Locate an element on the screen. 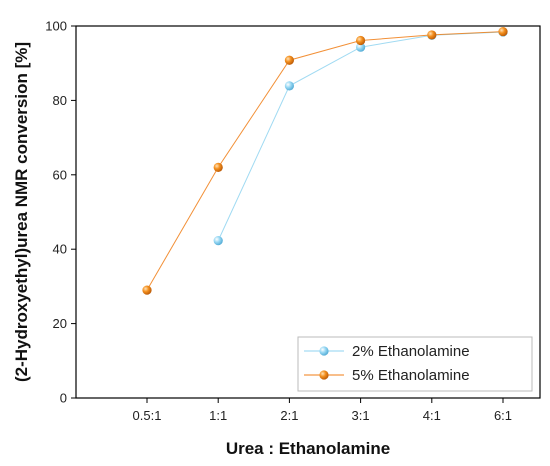  y-tick-label: 40 is located at coordinates (60, 249).